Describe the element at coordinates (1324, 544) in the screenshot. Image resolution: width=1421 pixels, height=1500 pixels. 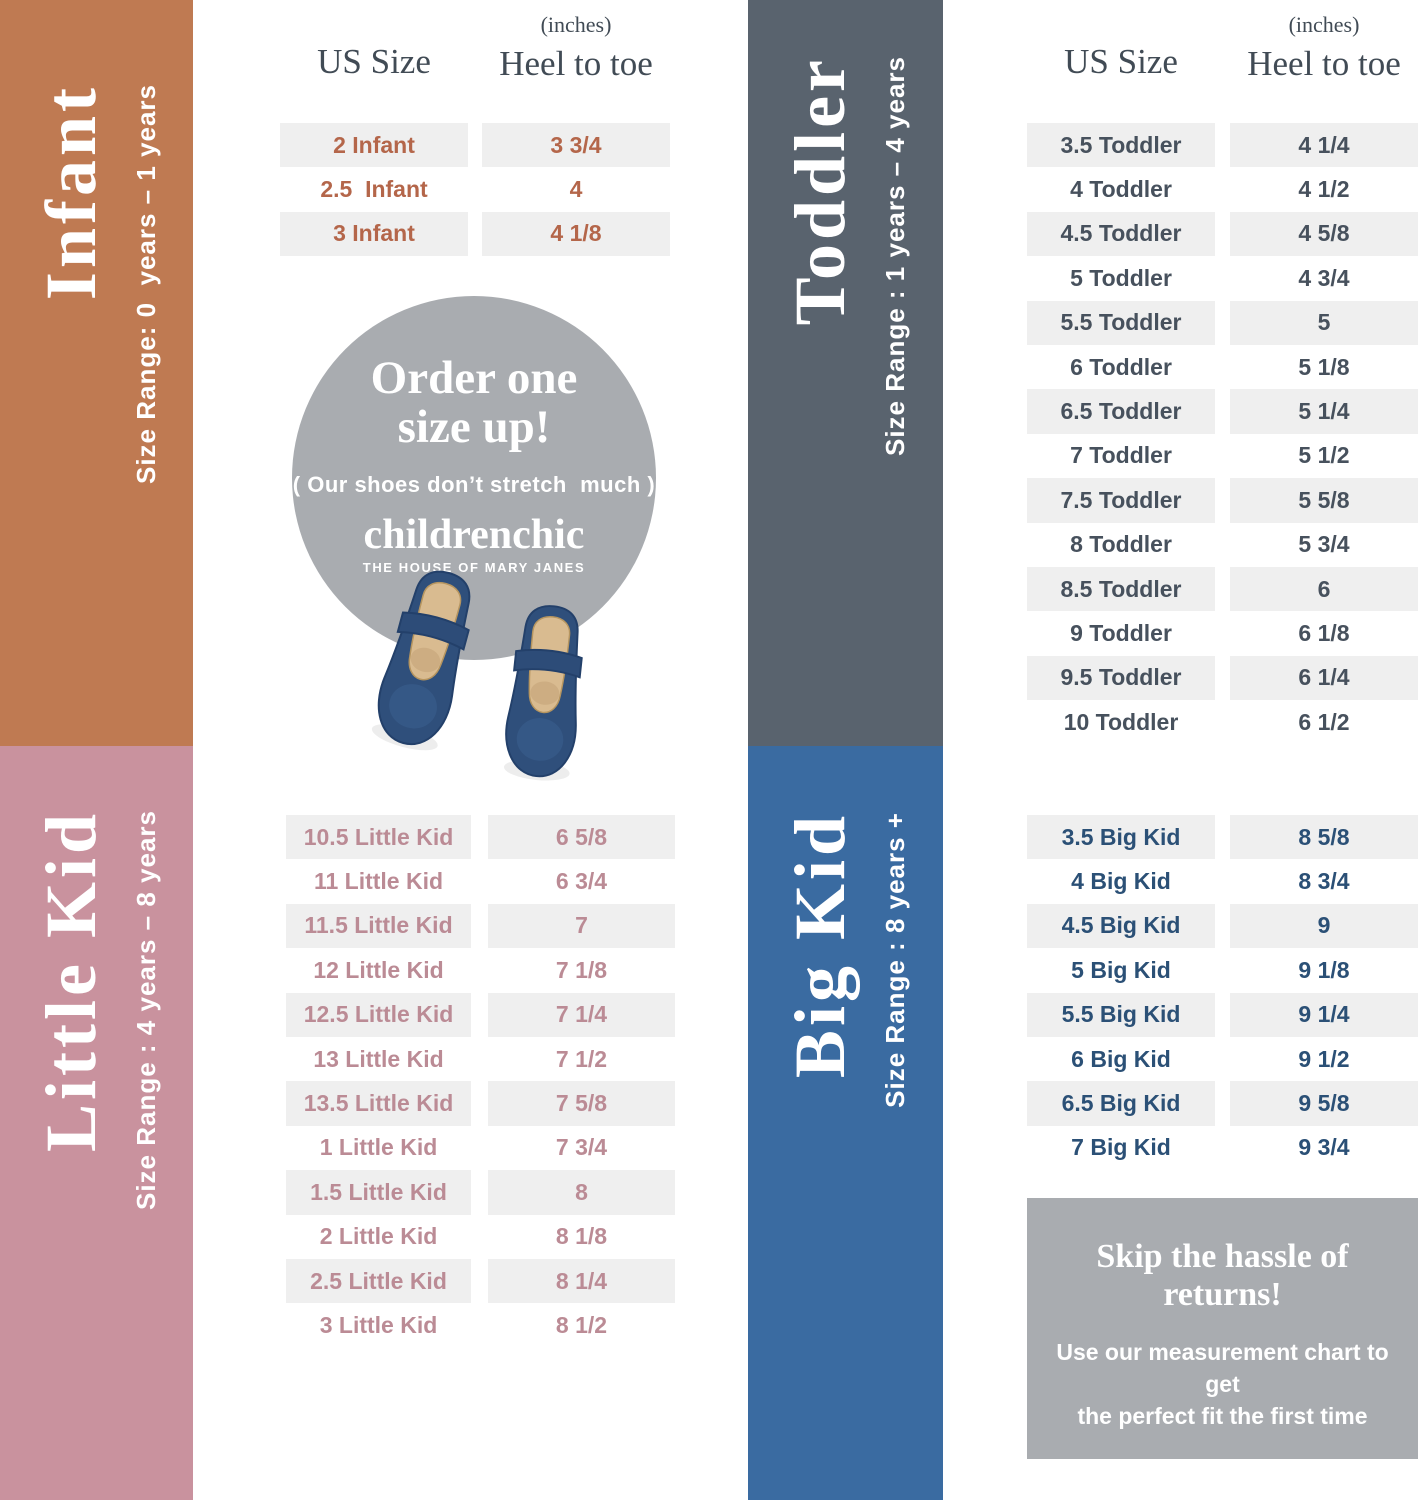
I see `heel-to-toe-cell: 5 3/4` at that location.